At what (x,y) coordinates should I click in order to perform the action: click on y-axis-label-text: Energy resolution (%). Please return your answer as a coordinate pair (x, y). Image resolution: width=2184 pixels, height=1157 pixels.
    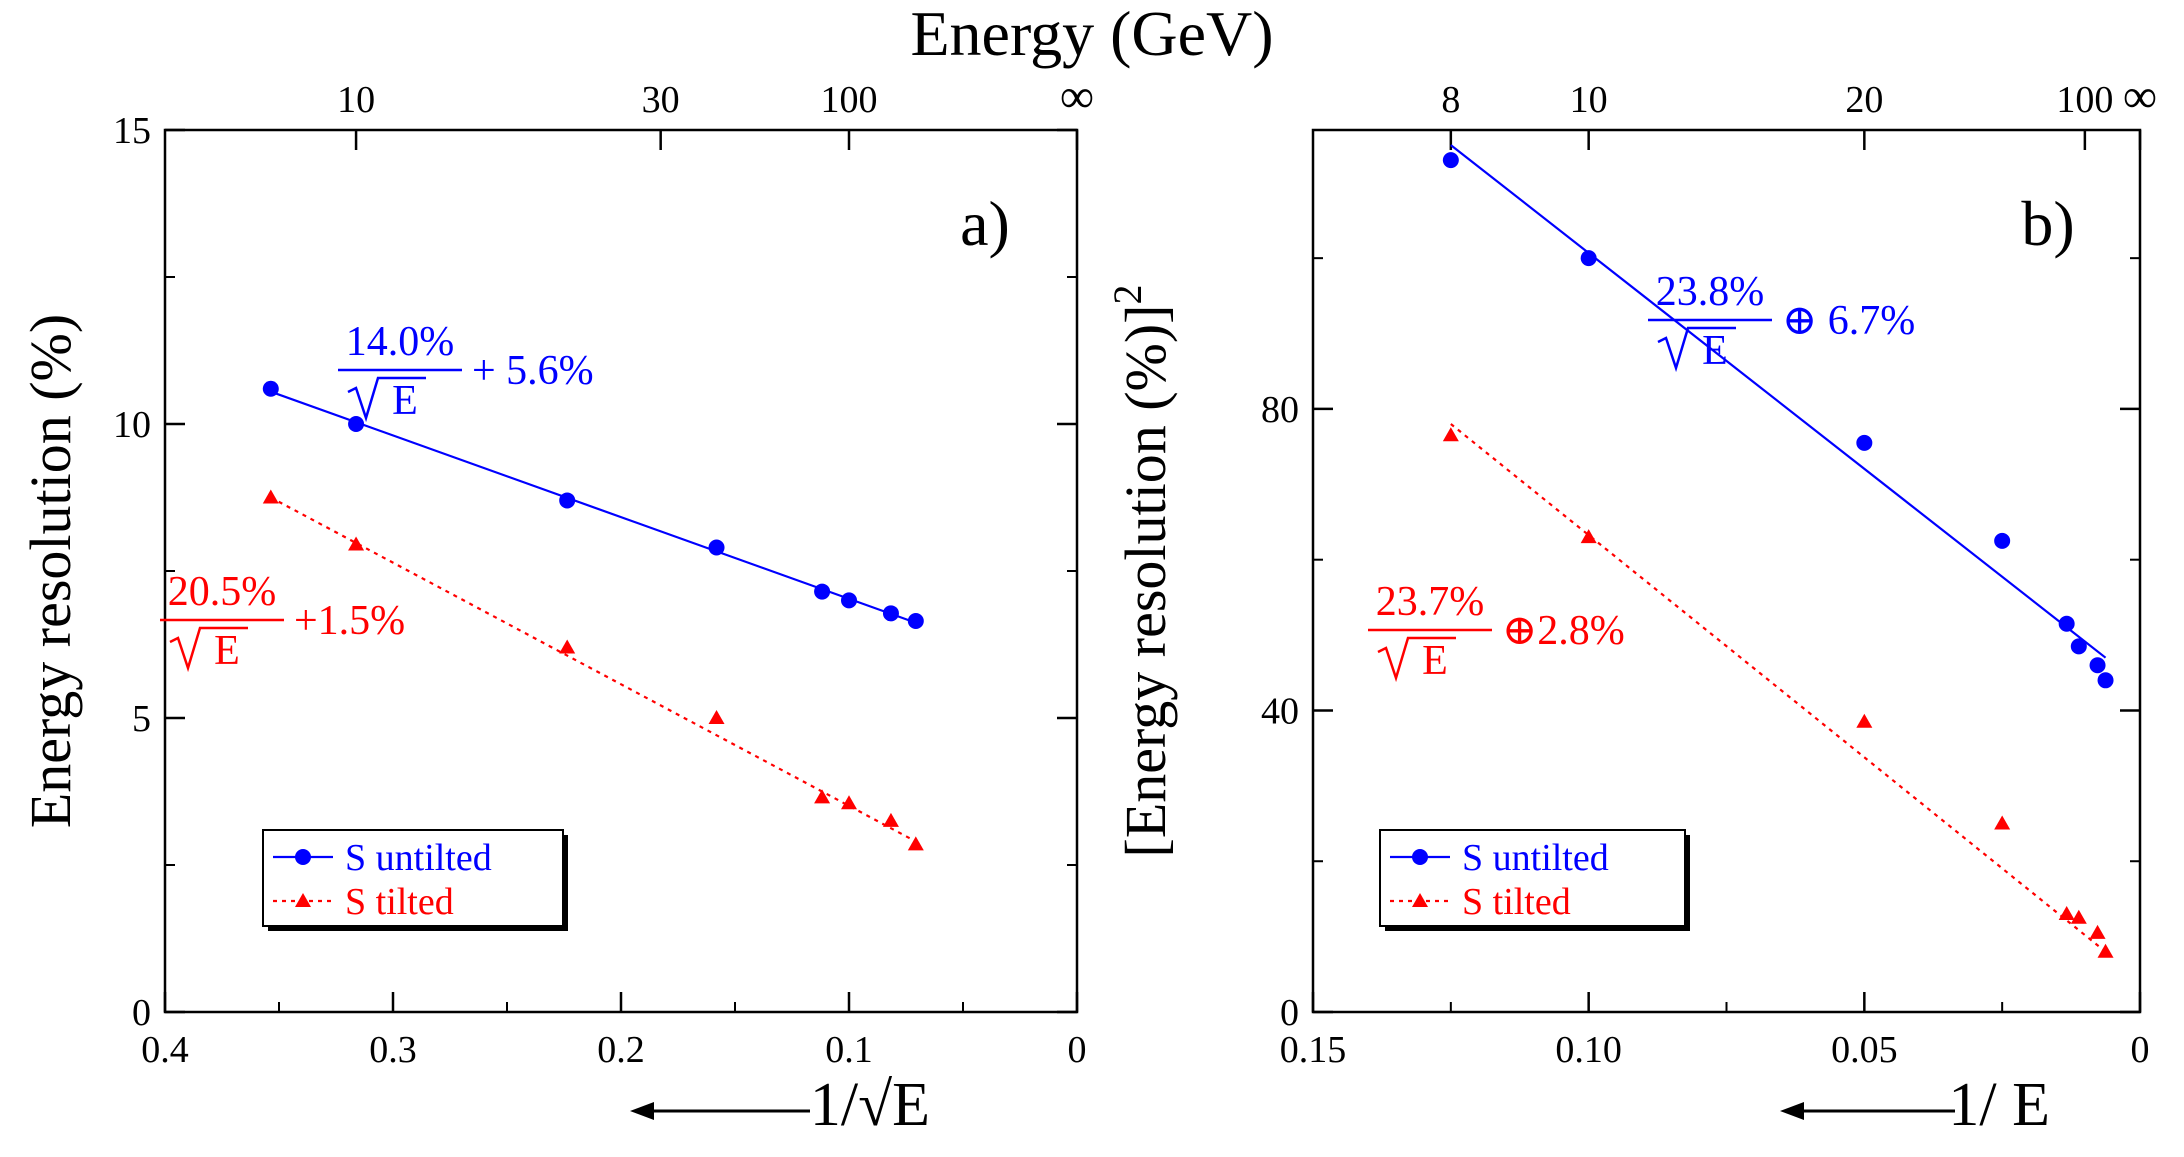
    Looking at the image, I should click on (50, 571).